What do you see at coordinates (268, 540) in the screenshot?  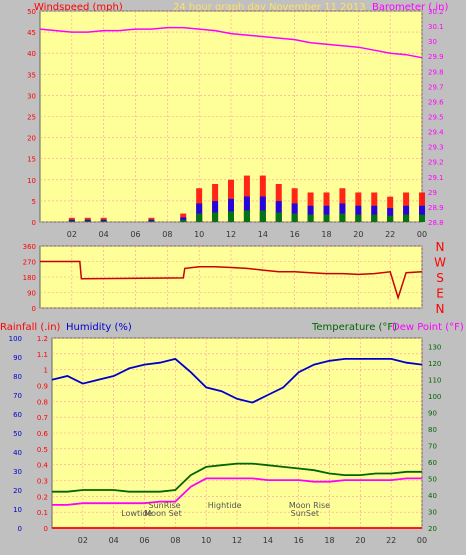 I see `time-tick-label: 14` at bounding box center [268, 540].